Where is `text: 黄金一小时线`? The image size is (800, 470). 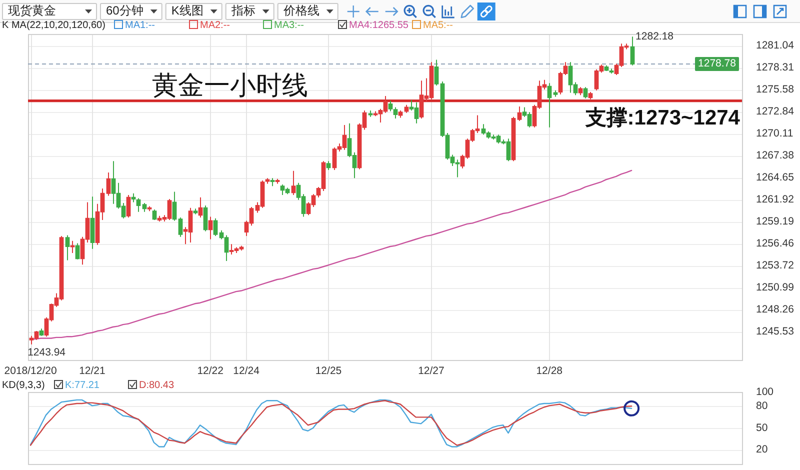
text: 黄金一小时线 is located at coordinates (230, 85).